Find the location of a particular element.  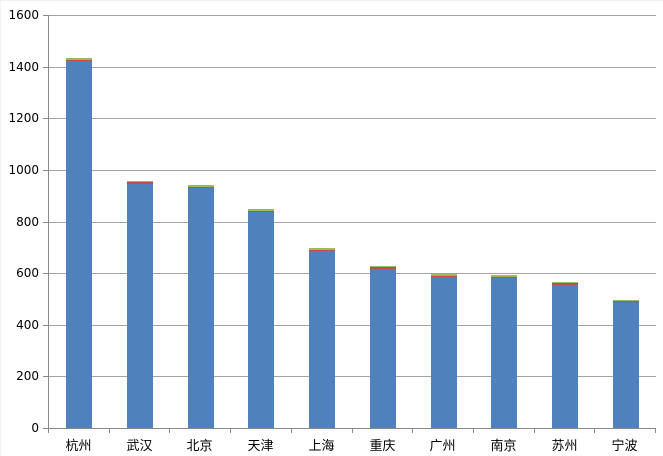

bar-segment-上海-series-1-blue is located at coordinates (322, 339).